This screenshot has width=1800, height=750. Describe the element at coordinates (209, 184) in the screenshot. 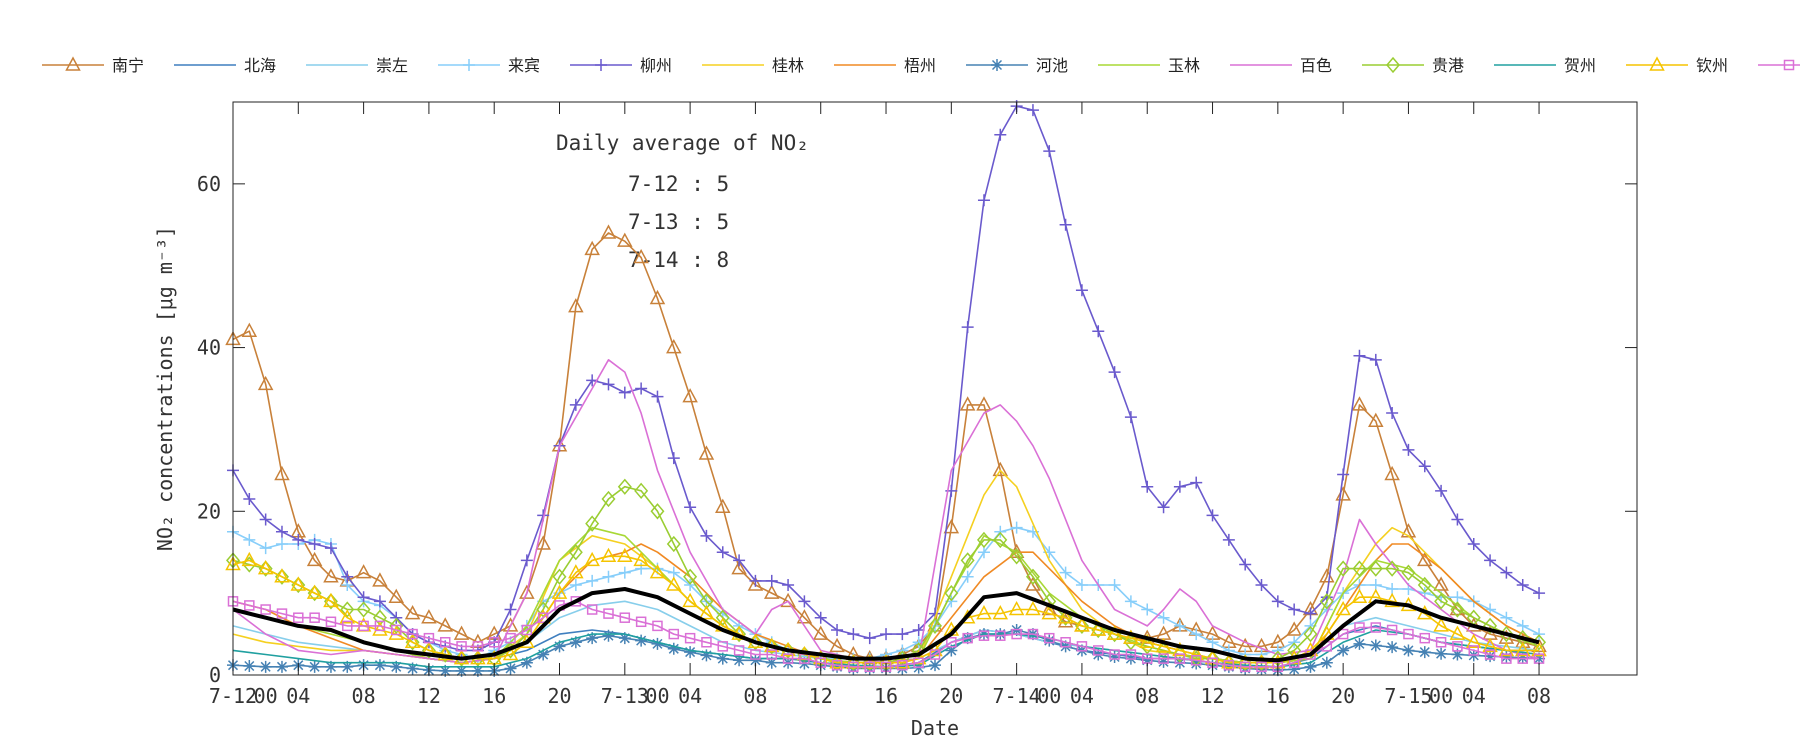

I see `y-tick-label: 60` at that location.